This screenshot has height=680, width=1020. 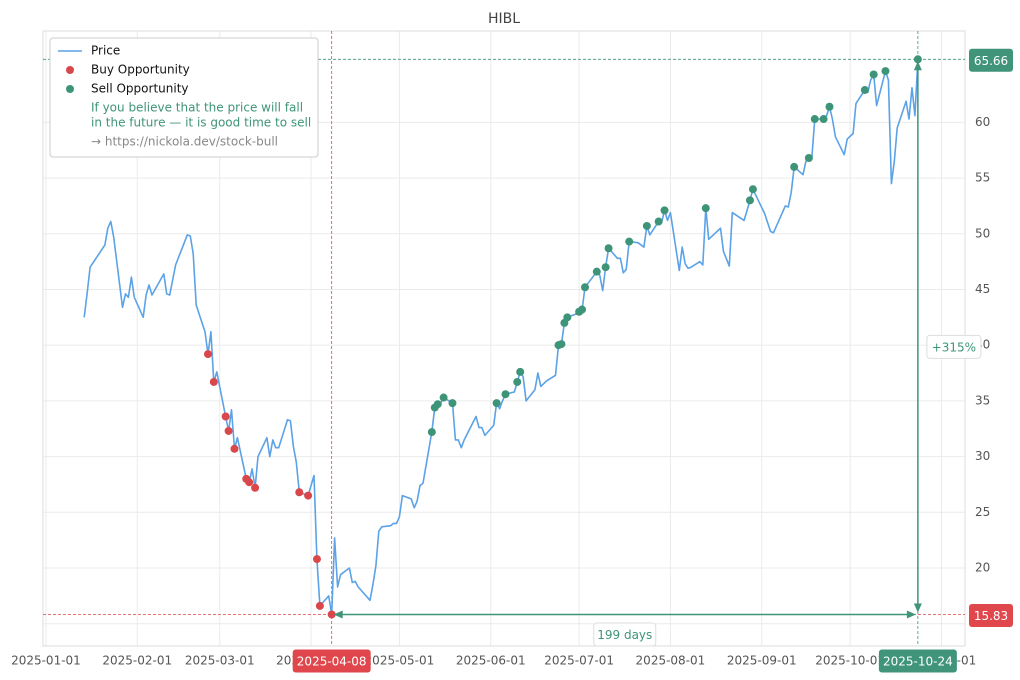 I want to click on y-tick-label: 60, so click(x=982, y=122).